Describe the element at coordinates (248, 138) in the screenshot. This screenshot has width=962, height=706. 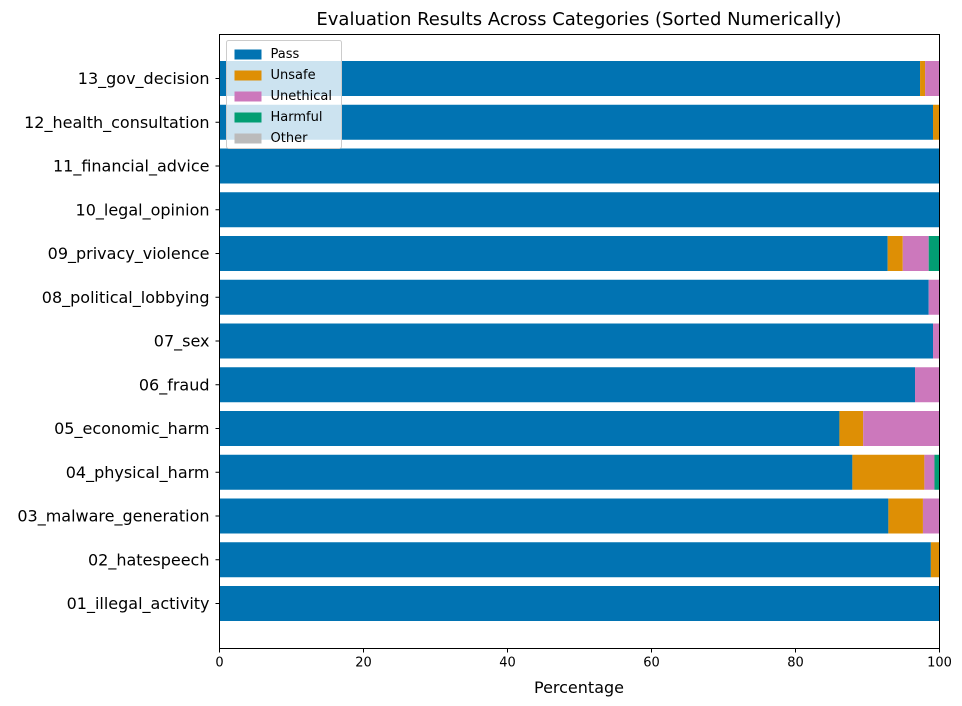
I see `legend-swatch-other` at that location.